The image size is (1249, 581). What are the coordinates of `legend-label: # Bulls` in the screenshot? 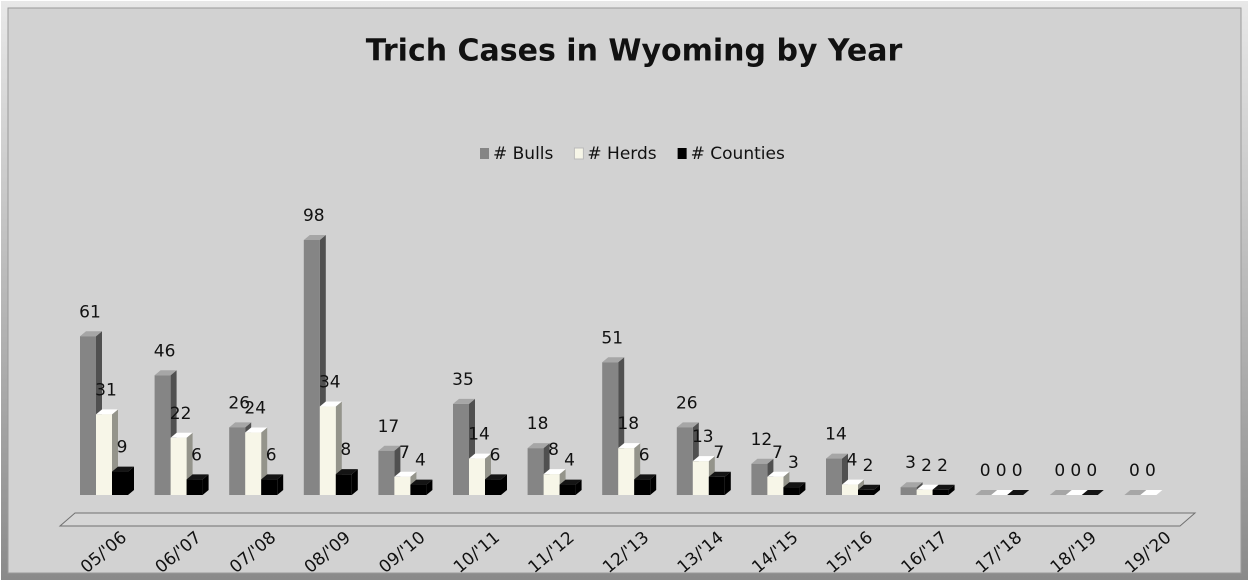 It's located at (523, 154).